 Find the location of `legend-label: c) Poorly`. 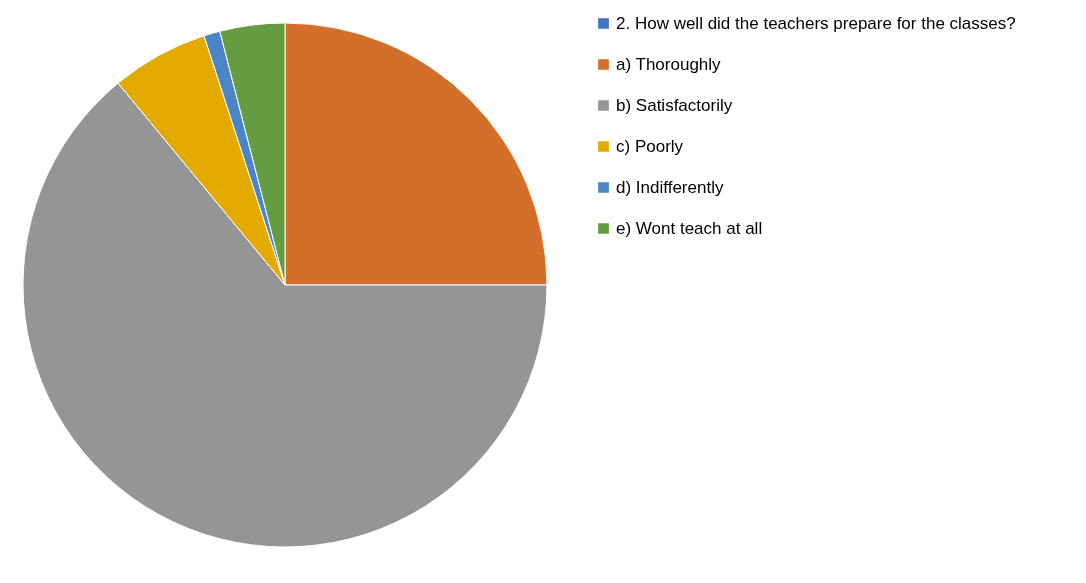

legend-label: c) Poorly is located at coordinates (650, 146).